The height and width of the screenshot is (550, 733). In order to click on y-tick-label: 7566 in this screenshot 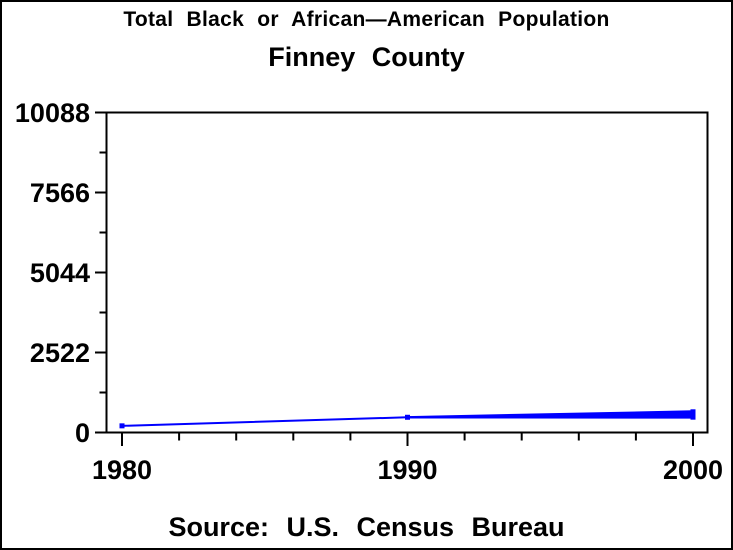, I will do `click(60, 193)`.